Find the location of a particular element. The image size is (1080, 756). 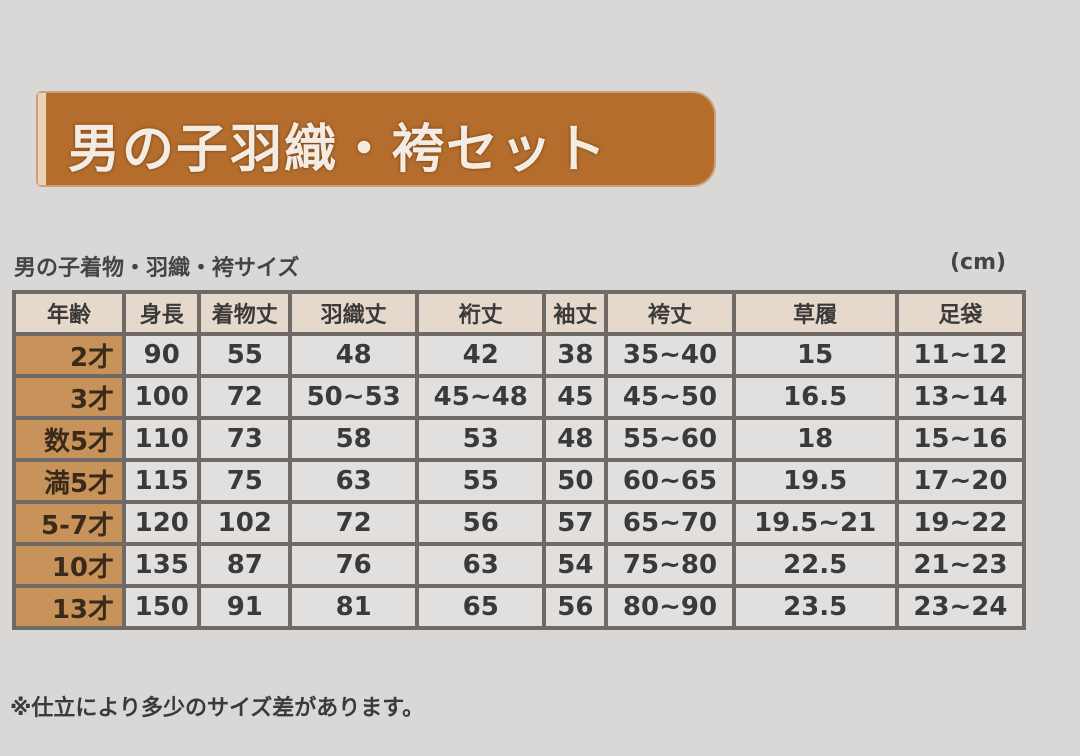

table-row: 3才 100 72 50~53 45~48 45 45~50 16.5 13~14 is located at coordinates (519, 397).